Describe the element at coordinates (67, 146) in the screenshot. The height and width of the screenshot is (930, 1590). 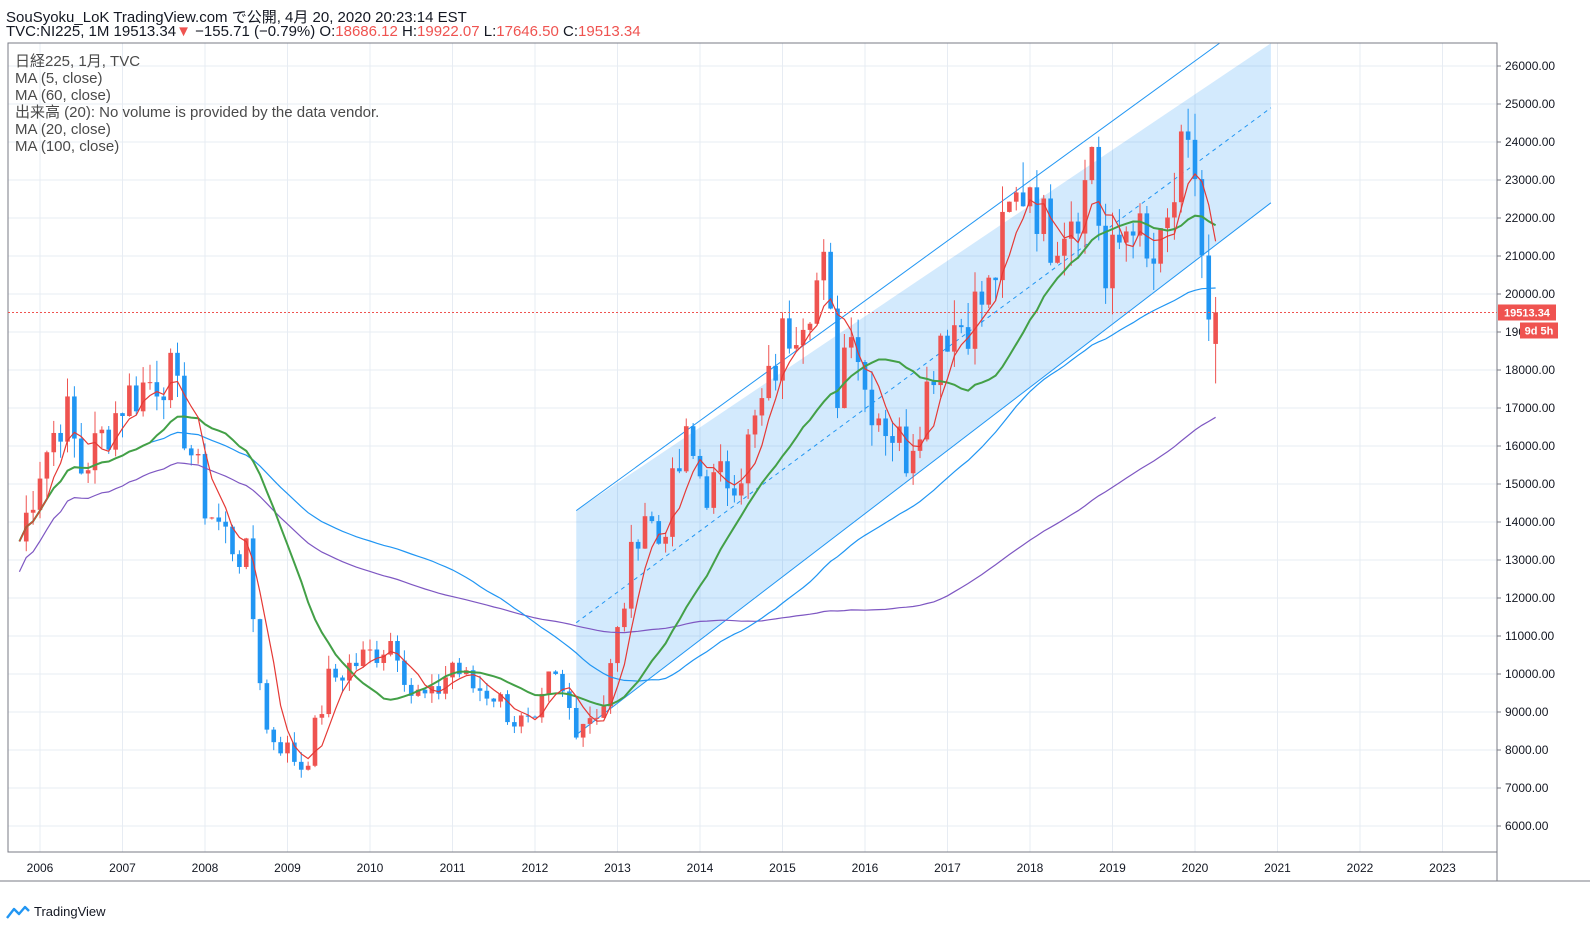
I see `legend-ma100: MA (100, close)` at that location.